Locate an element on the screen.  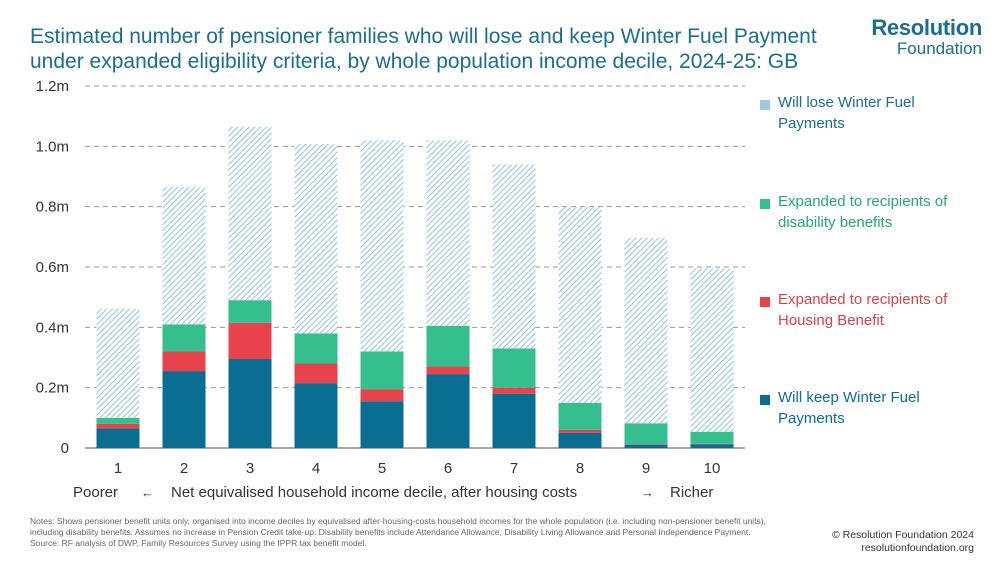
x-label-poorer: Poorer is located at coordinates (95, 492).